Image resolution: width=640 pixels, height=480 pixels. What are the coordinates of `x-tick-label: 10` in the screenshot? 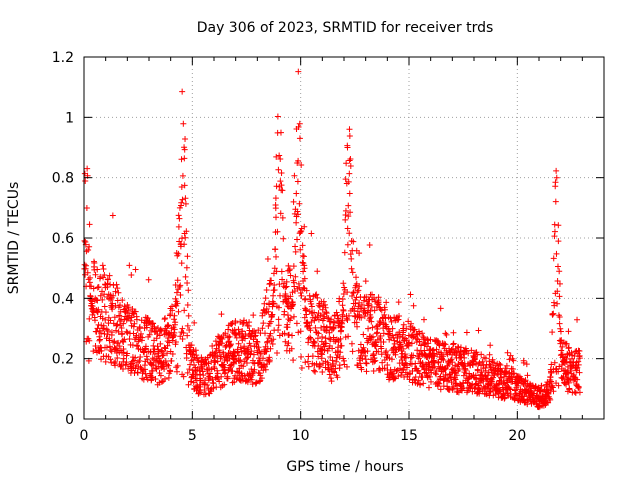 It's located at (301, 436).